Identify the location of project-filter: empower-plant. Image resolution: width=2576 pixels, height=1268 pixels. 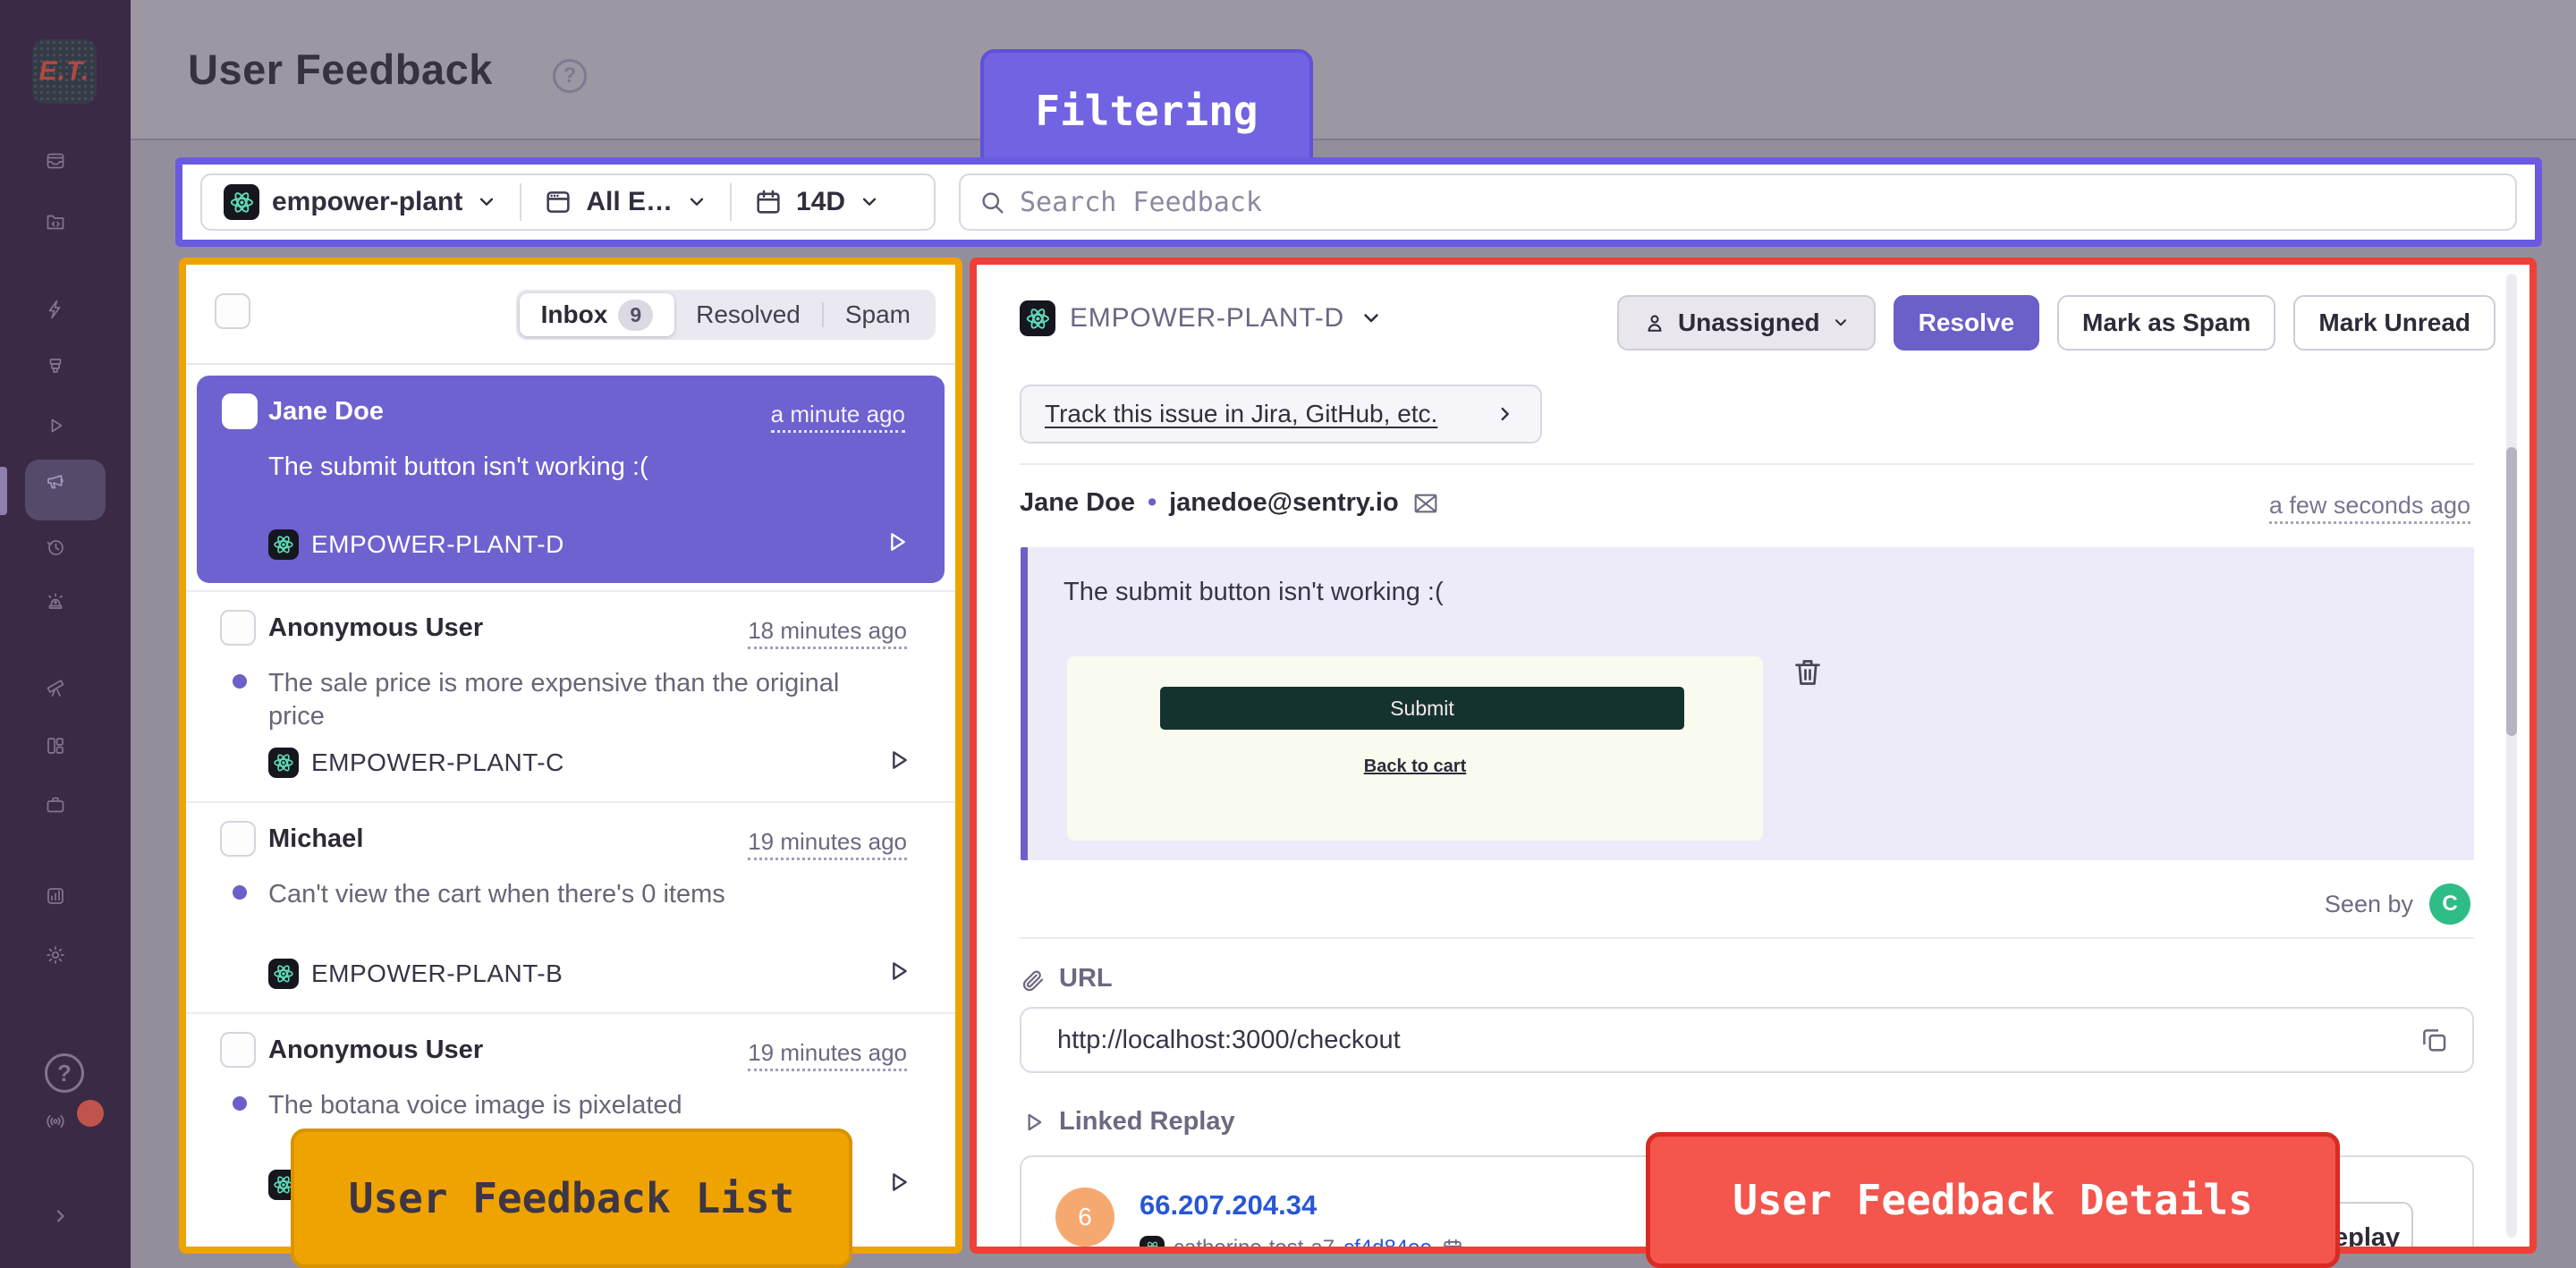
(361, 202).